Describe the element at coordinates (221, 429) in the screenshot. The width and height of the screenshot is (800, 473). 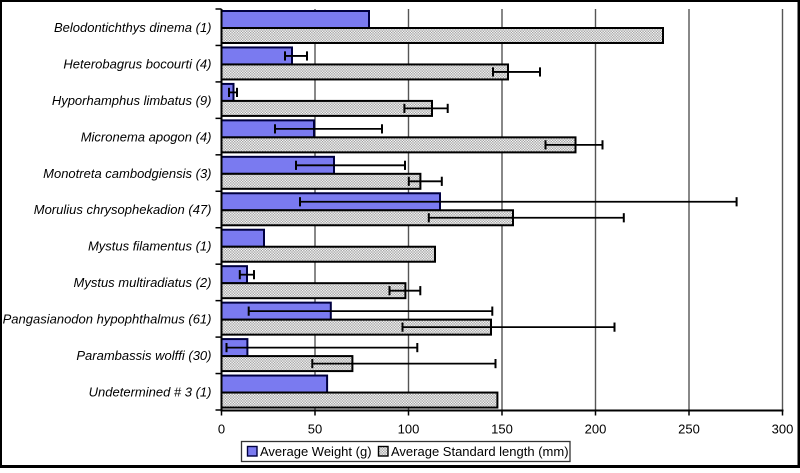
I see `svg-text: 0` at that location.